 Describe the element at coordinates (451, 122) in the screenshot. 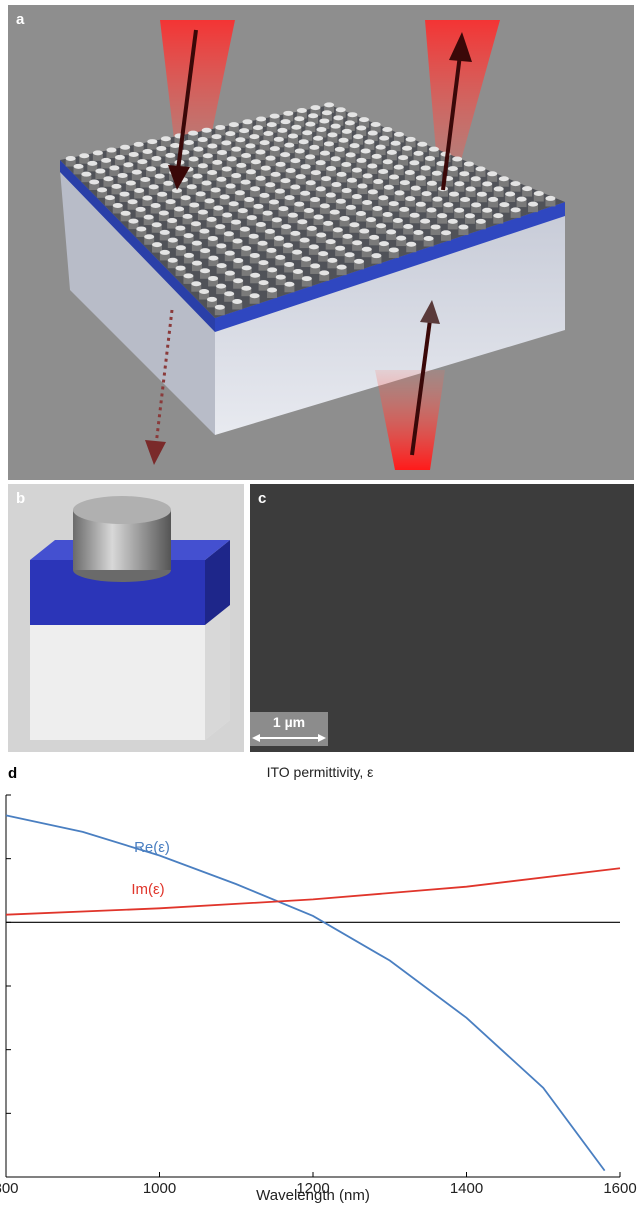

I see `arrow` at that location.